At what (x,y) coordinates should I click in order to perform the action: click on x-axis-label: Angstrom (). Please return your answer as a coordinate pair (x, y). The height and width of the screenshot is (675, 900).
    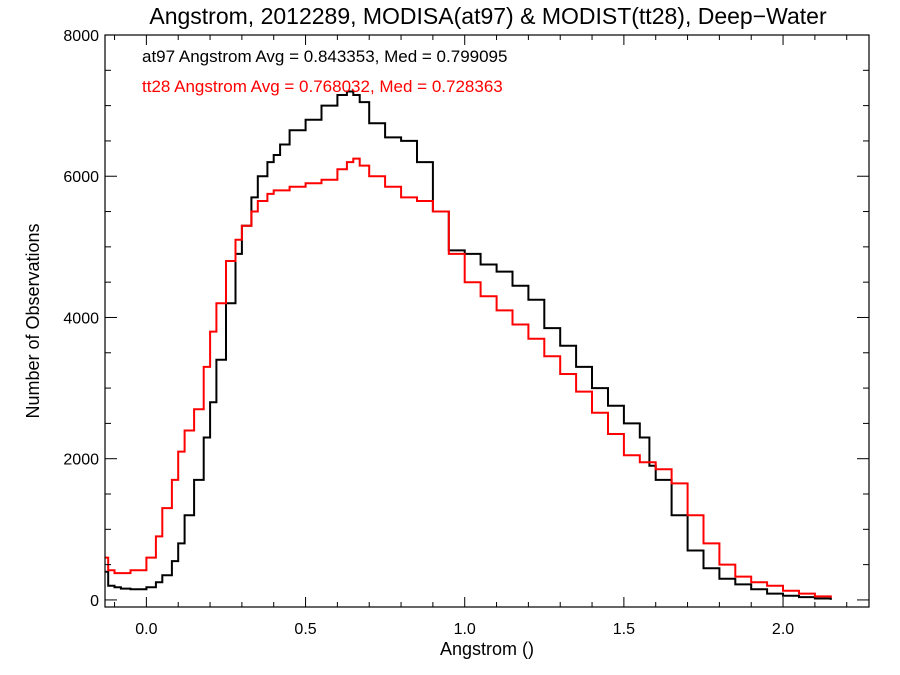
    Looking at the image, I should click on (487, 649).